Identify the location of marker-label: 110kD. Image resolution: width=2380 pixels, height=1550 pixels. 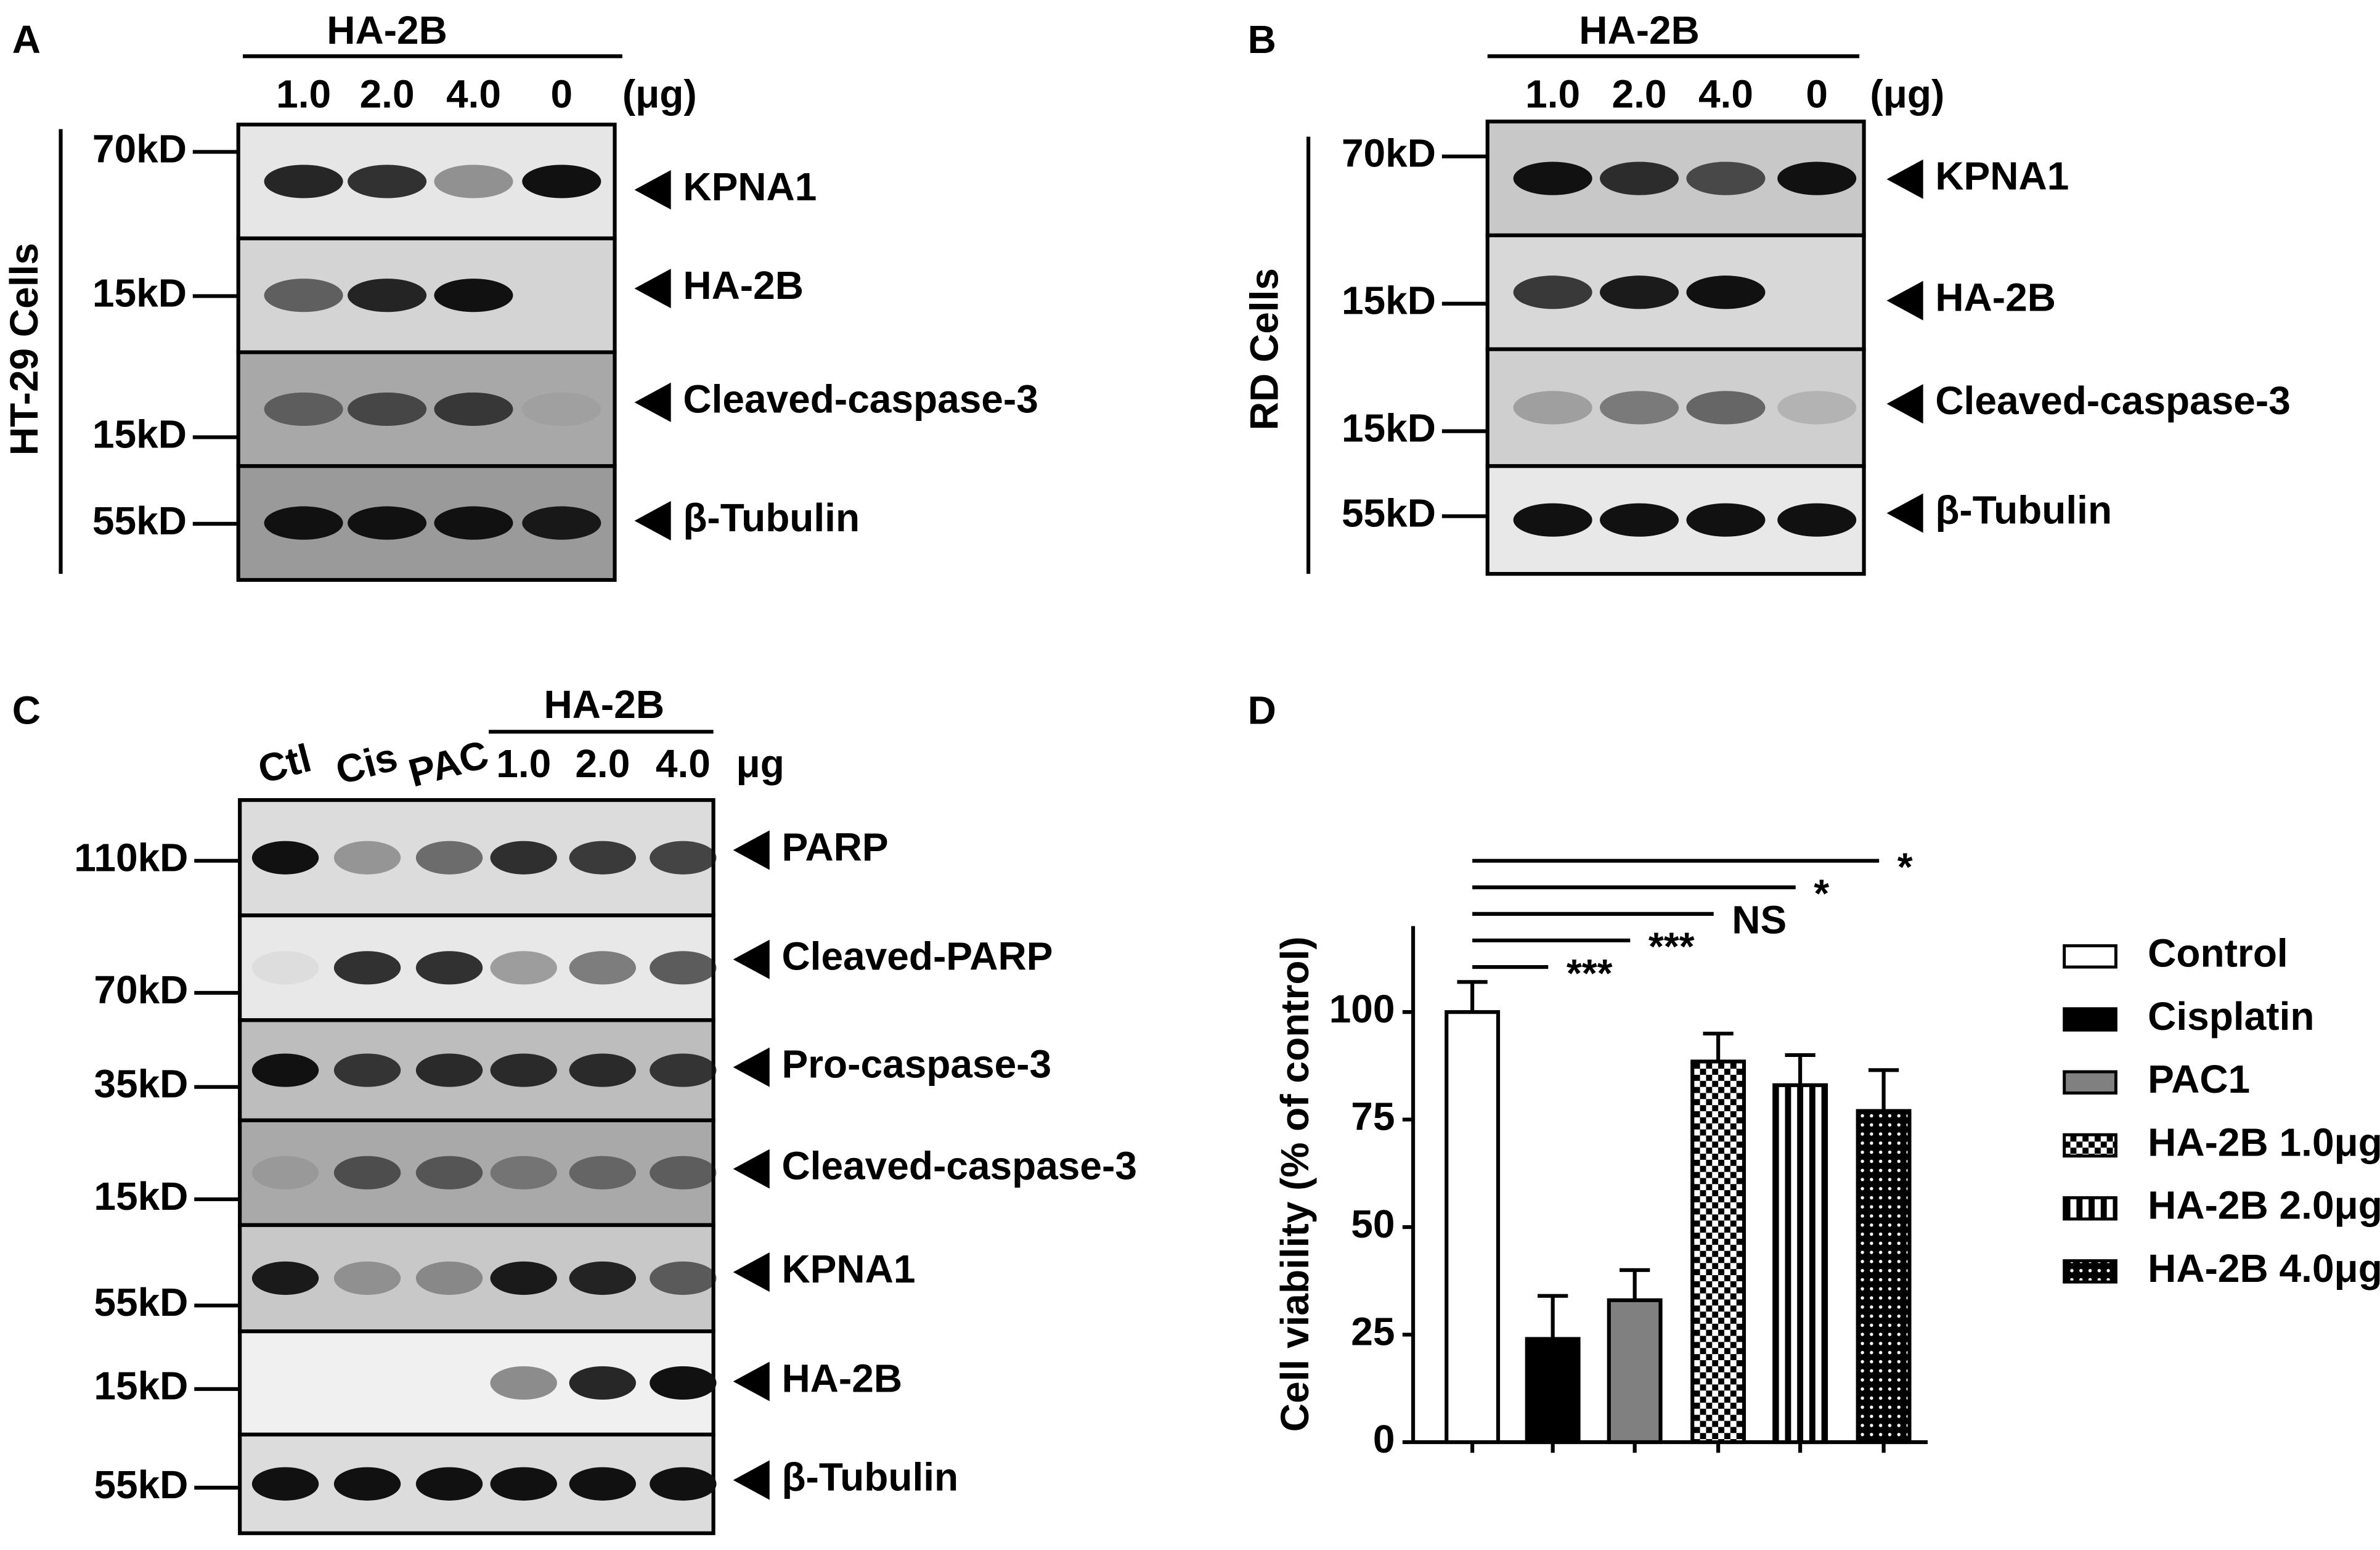
(131, 858).